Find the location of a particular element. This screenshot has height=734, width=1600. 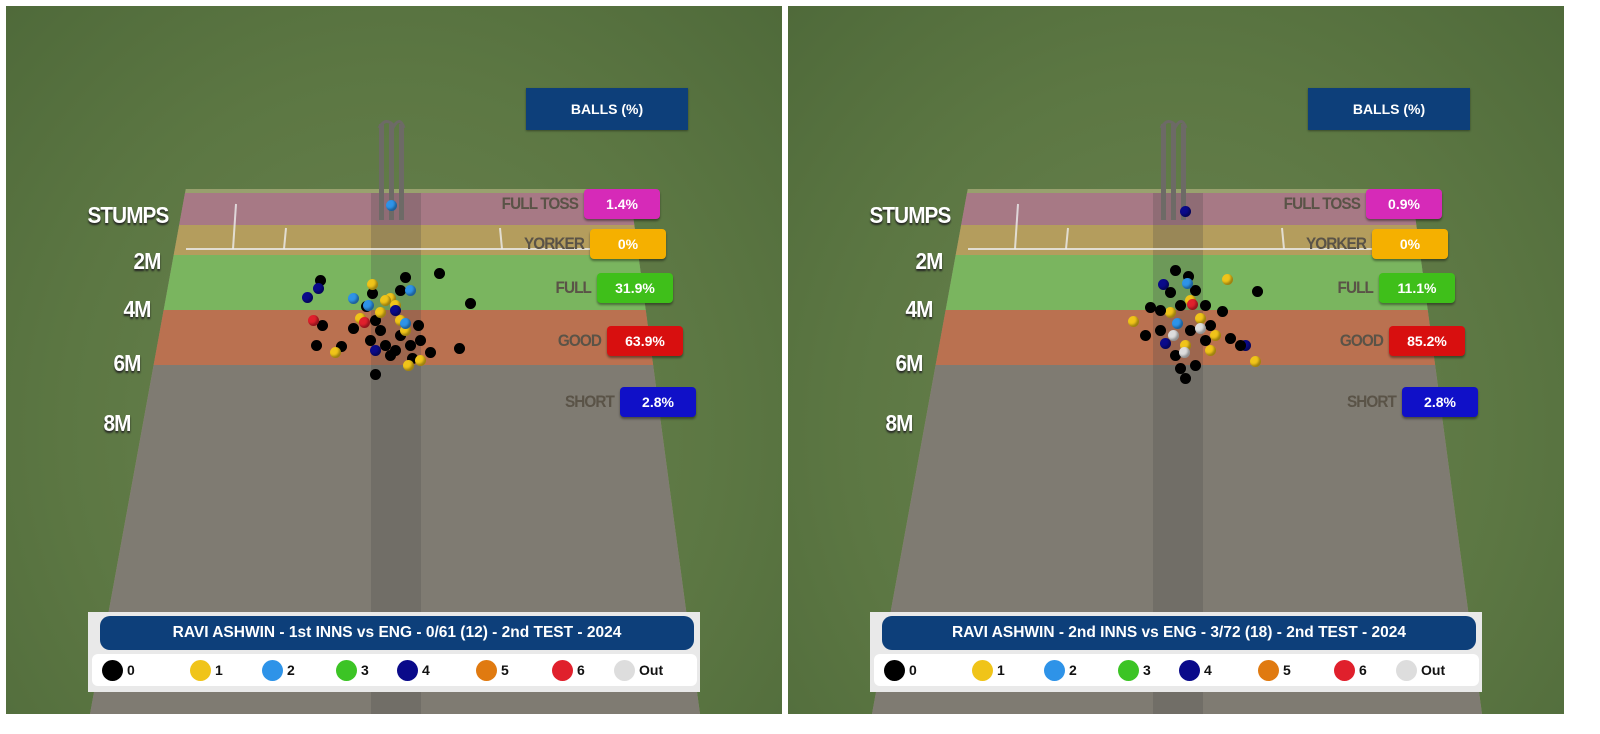

zone-pct-badge: 63.9% is located at coordinates (645, 341).